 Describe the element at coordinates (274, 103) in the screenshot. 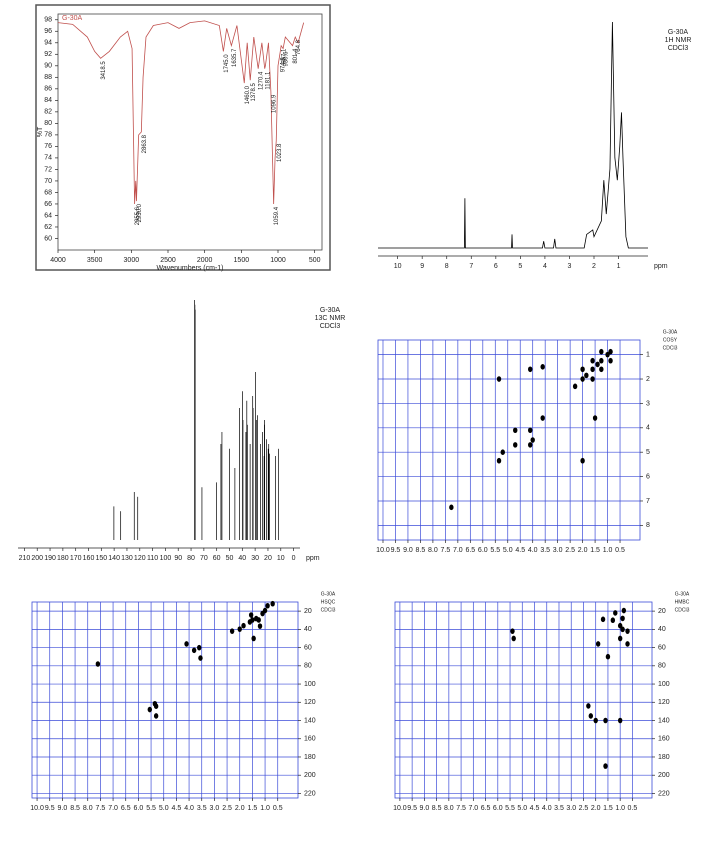

I see `peak-label: 1096.9` at that location.